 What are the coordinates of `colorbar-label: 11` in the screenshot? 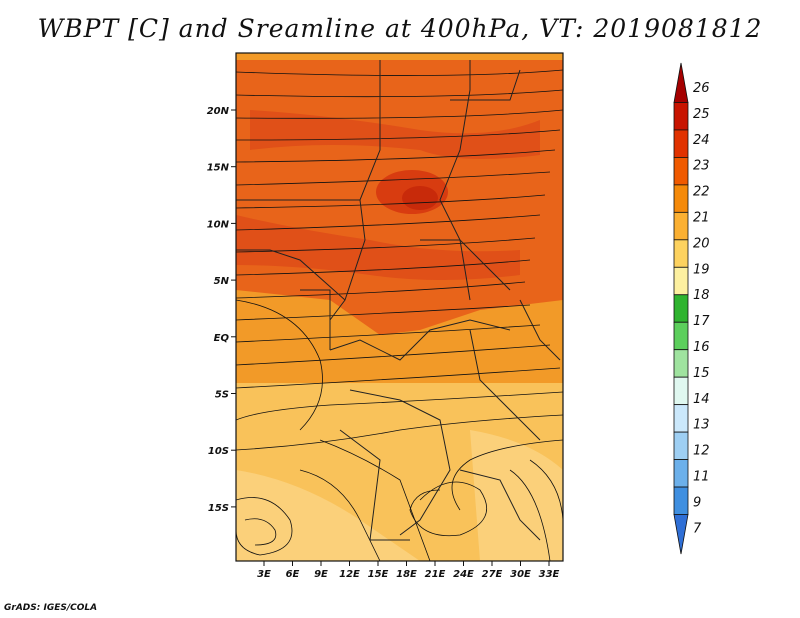 It's located at (701, 477).